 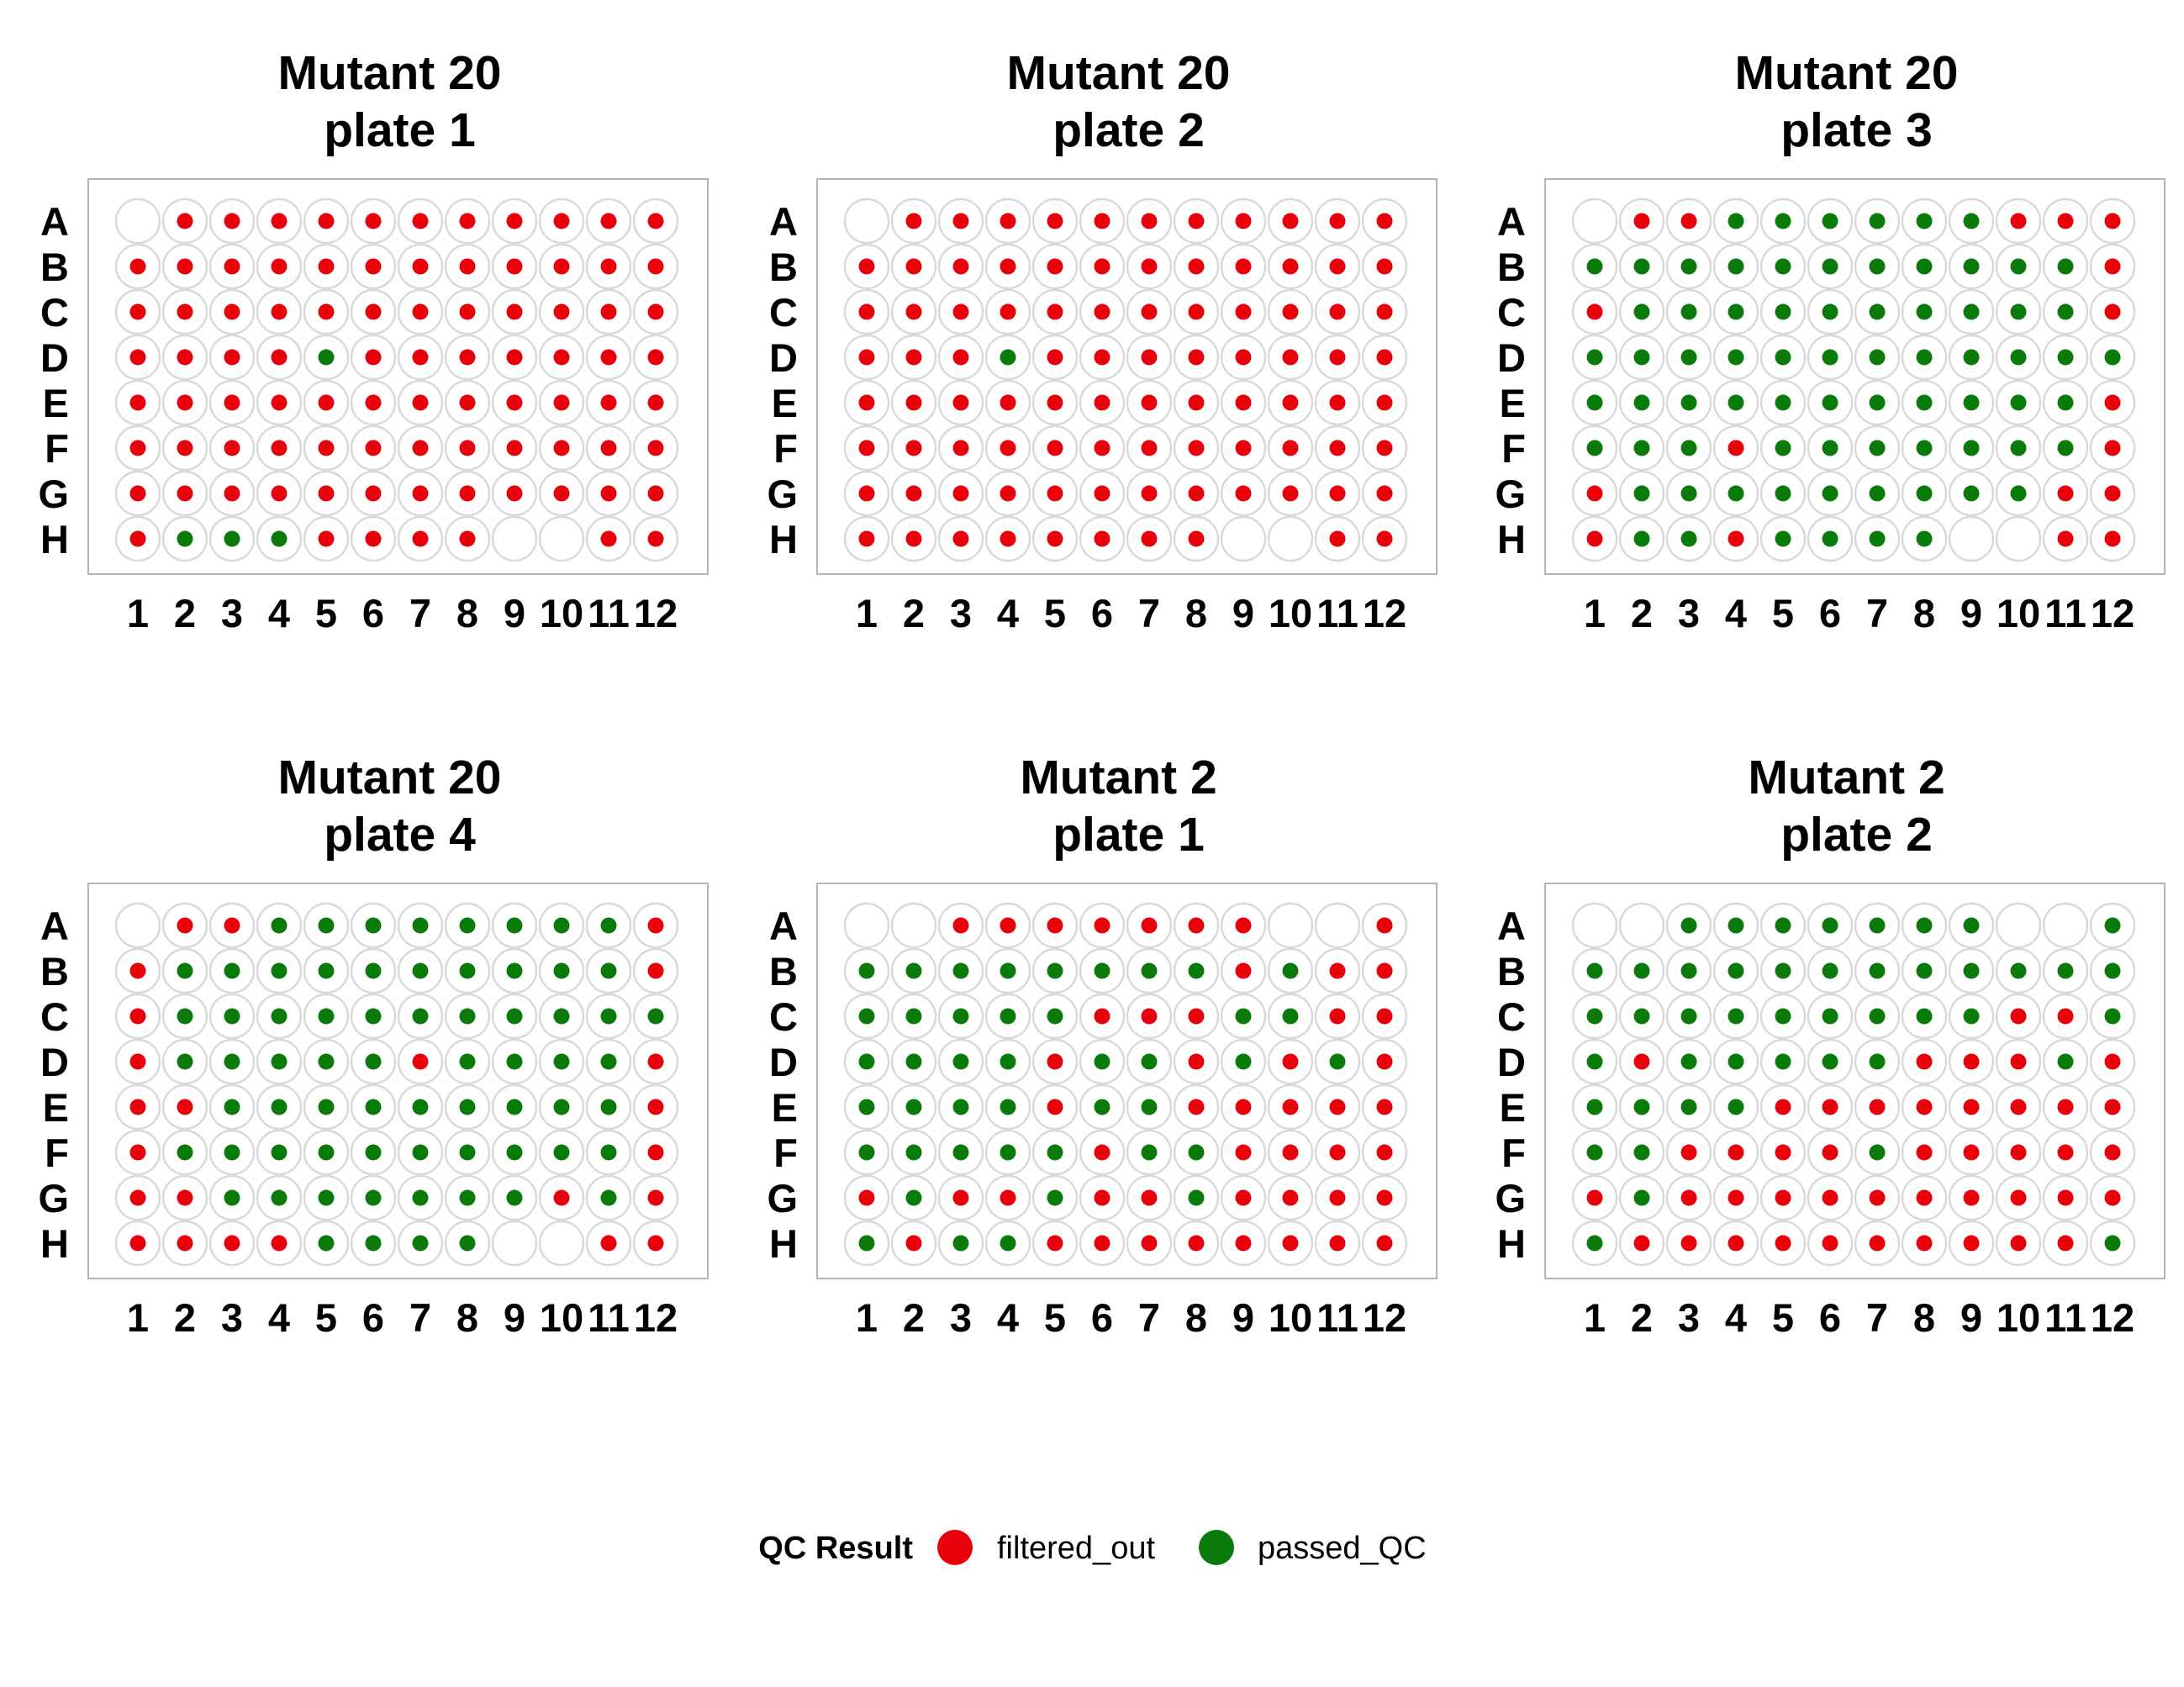 I want to click on legend-key-passed-qc, so click(x=1216, y=1547).